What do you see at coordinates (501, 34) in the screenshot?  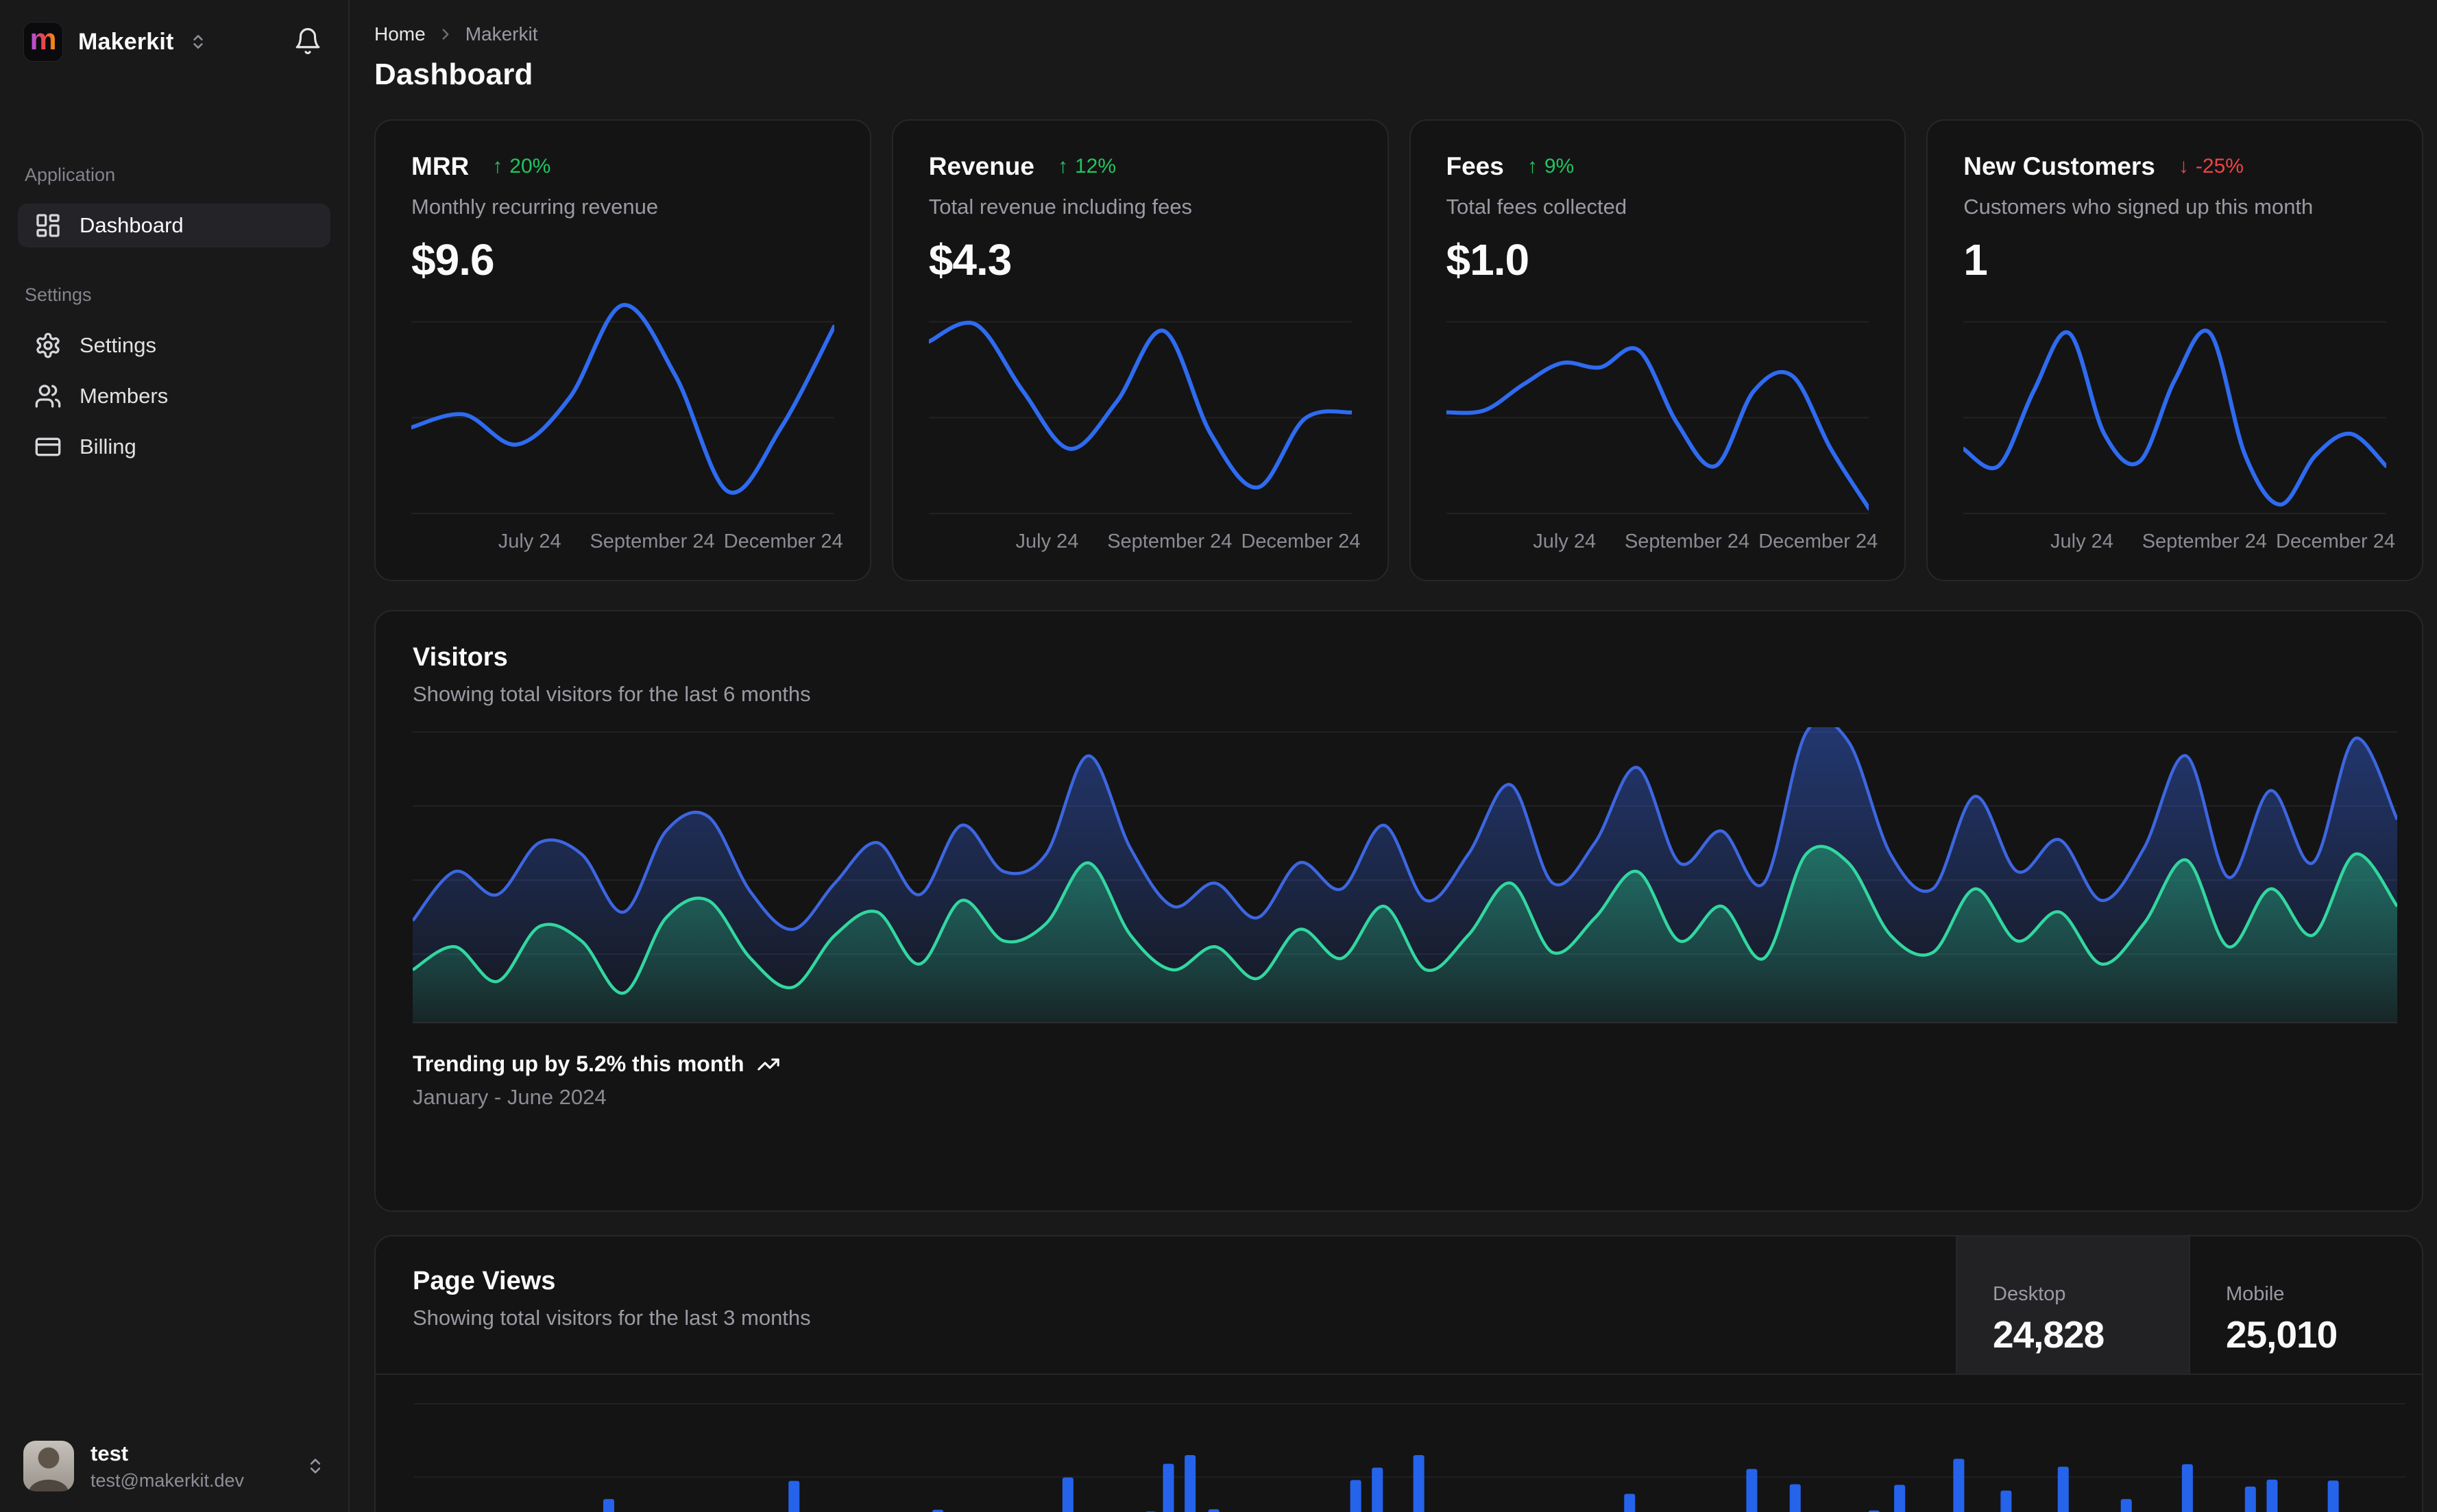 I see `breadcrumb-current: Makerkit` at bounding box center [501, 34].